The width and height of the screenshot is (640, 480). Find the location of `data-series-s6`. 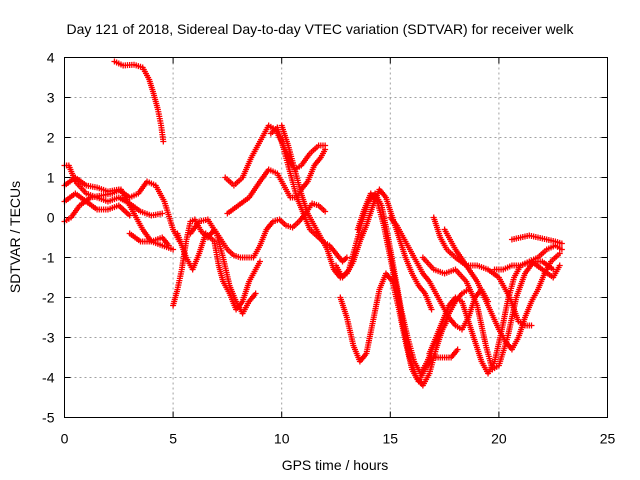

data-series-s6 is located at coordinates (151, 241).